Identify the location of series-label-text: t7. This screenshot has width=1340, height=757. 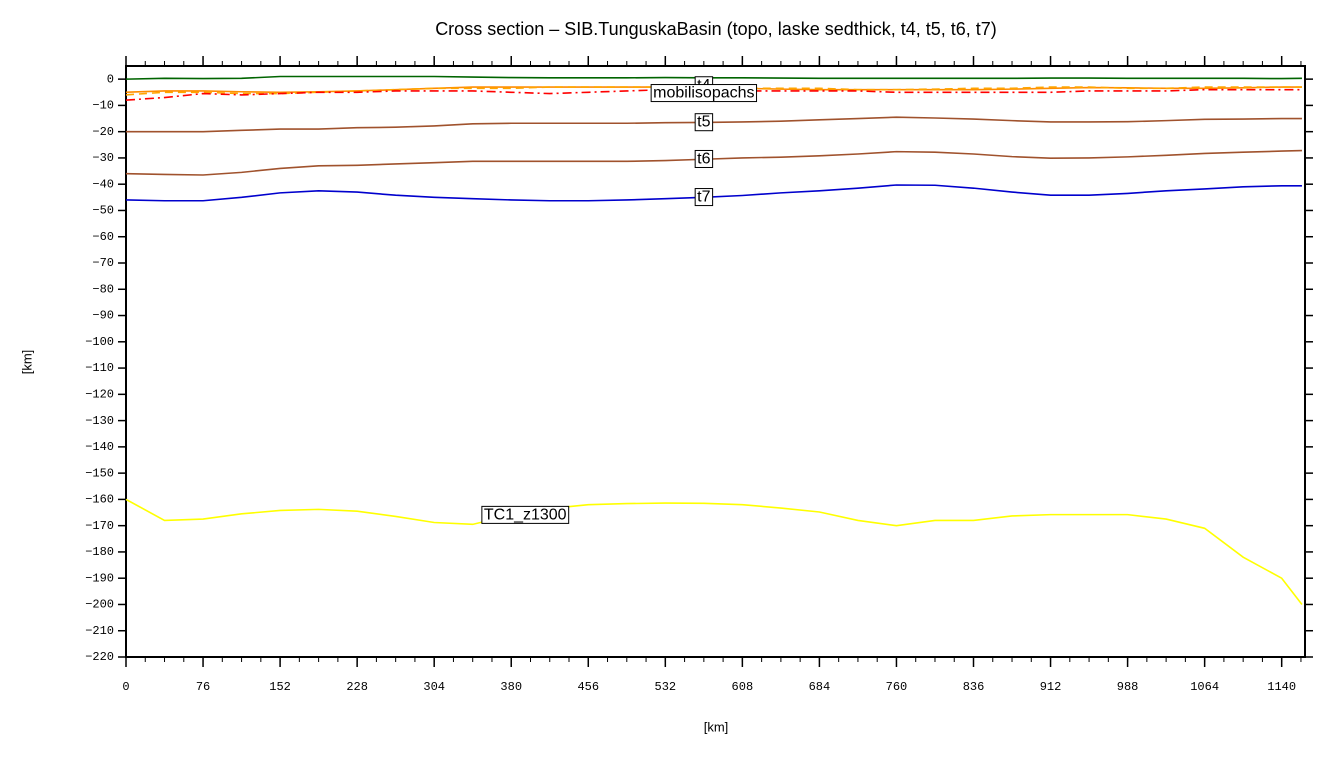
(703, 197).